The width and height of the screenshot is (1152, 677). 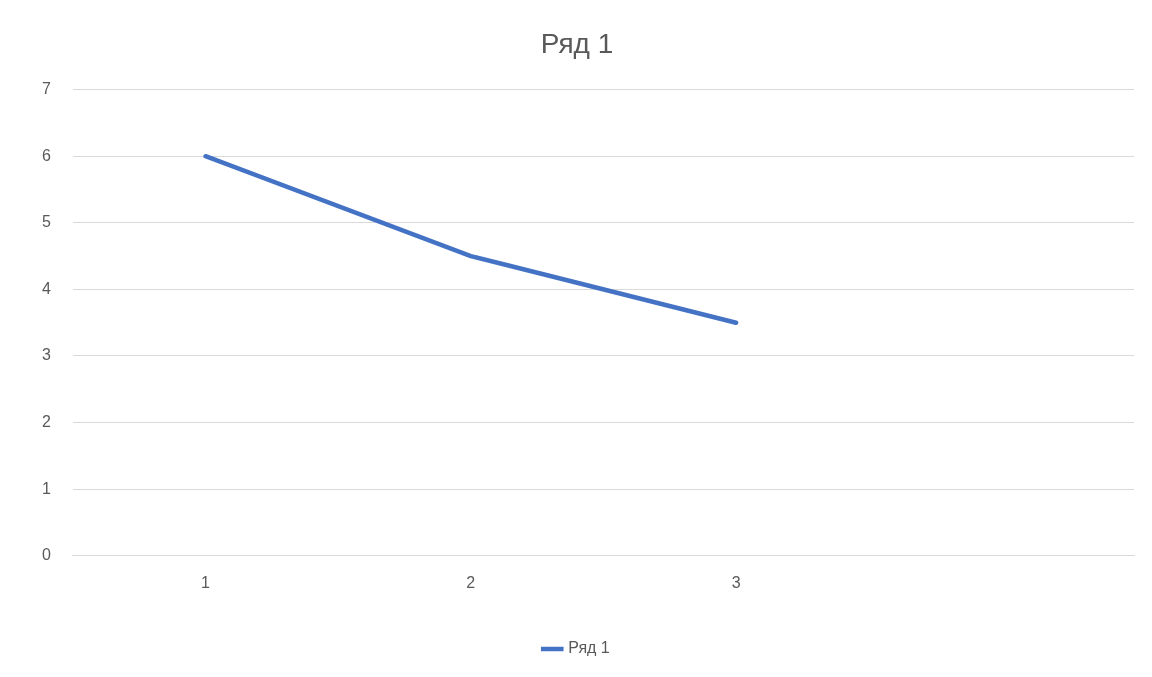 What do you see at coordinates (46, 422) in the screenshot?
I see `y-tick-label: 2` at bounding box center [46, 422].